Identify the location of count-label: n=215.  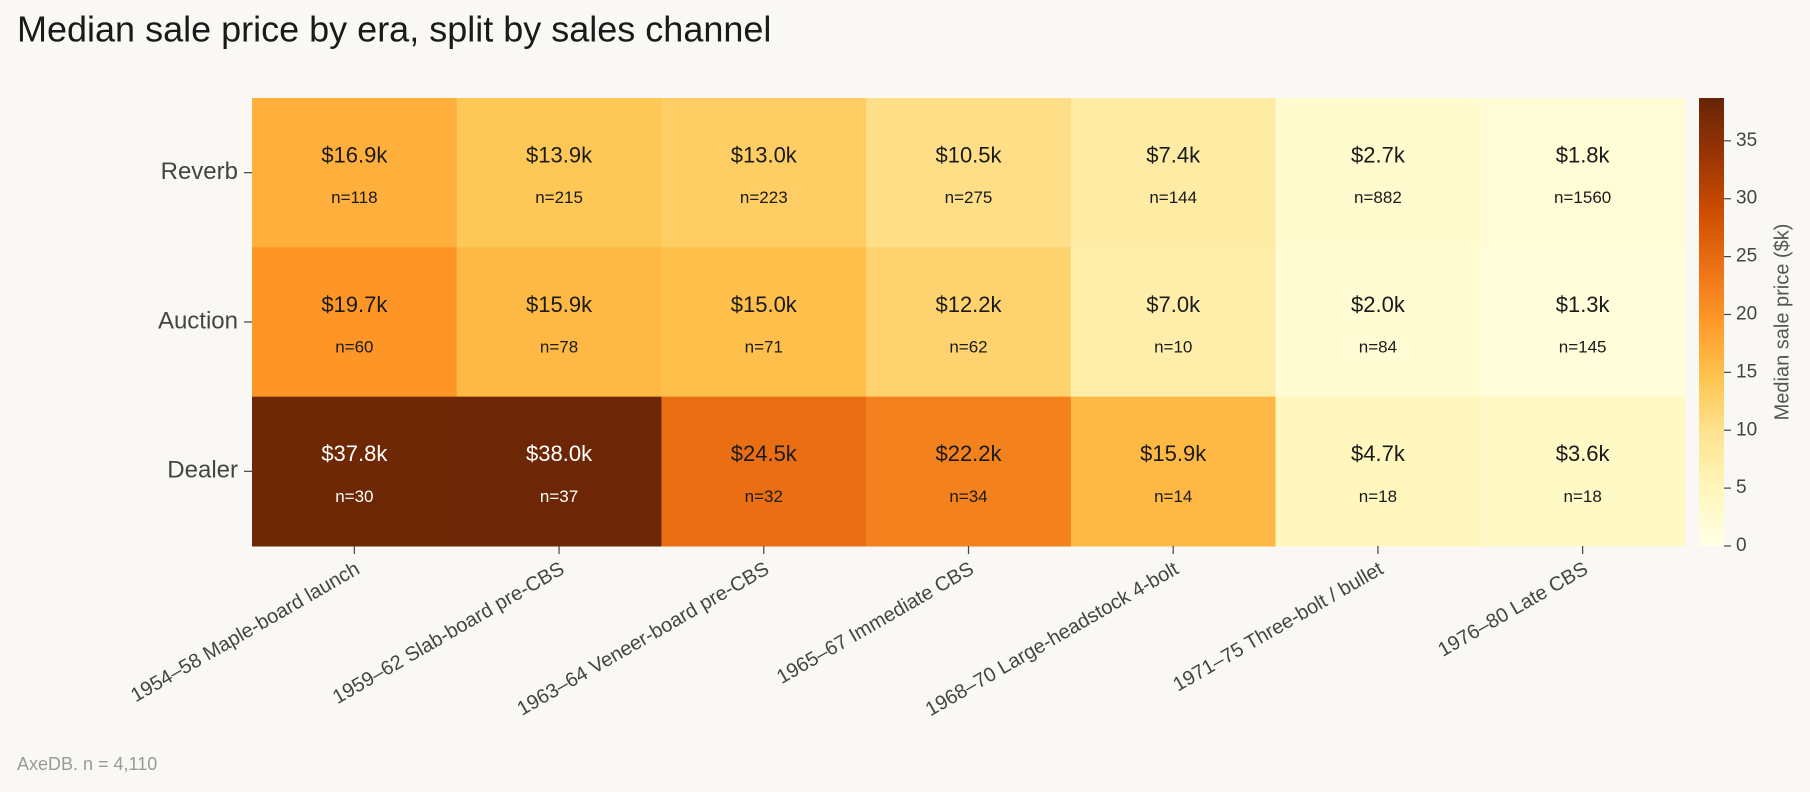
(559, 197).